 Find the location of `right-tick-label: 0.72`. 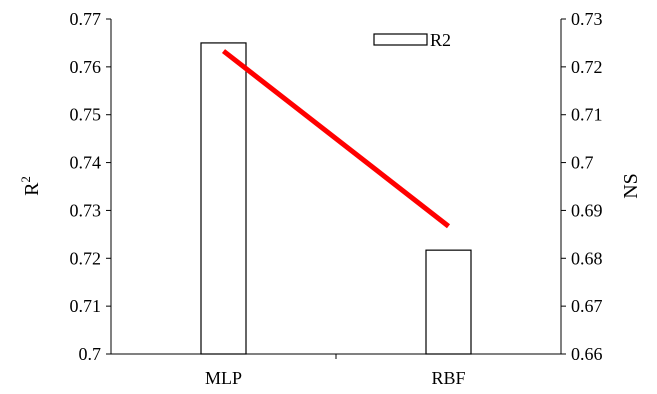

right-tick-label: 0.72 is located at coordinates (587, 67).